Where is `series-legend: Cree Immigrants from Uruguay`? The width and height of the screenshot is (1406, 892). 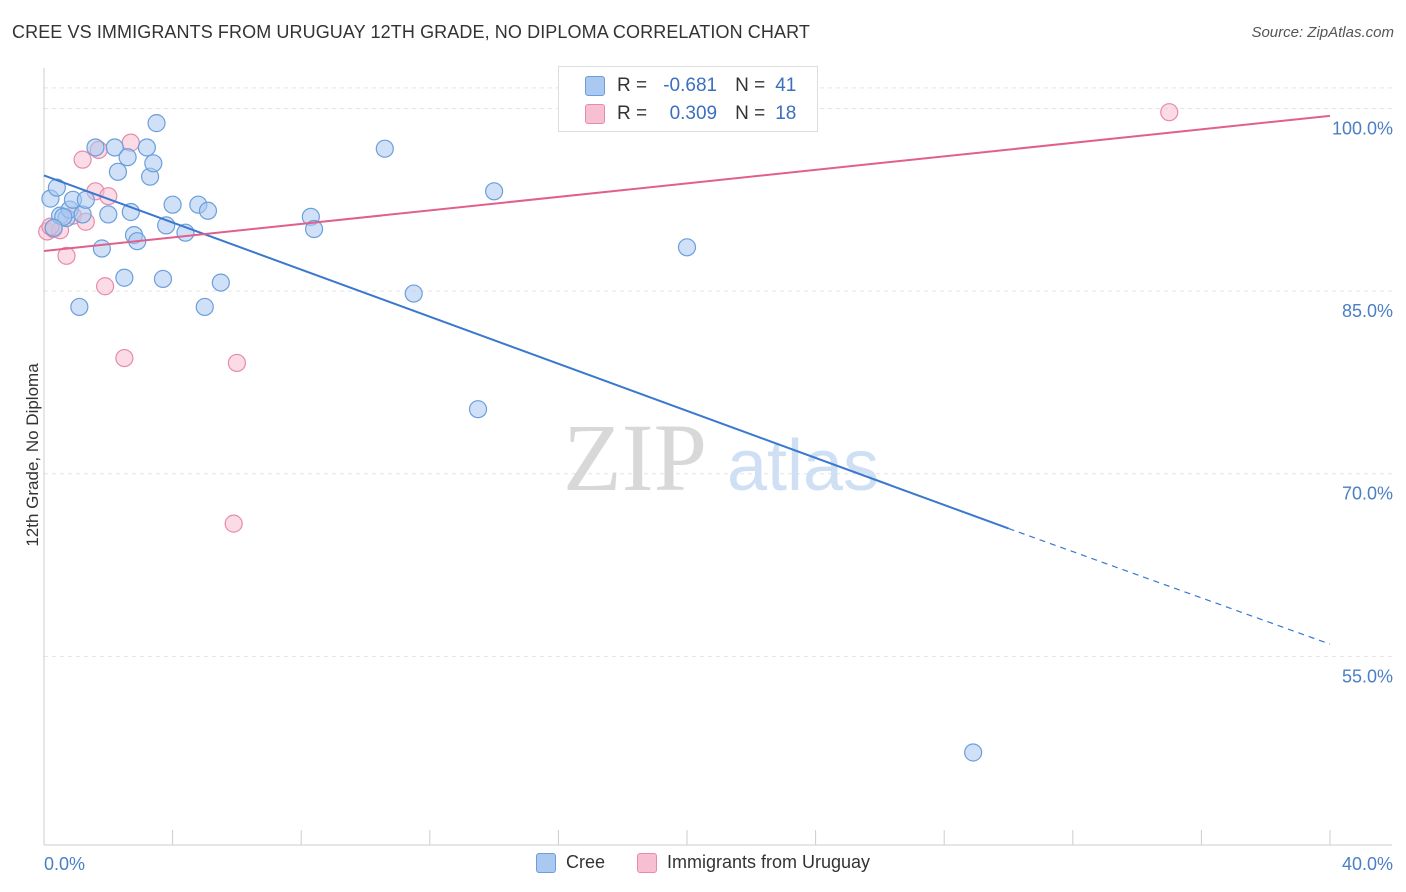
series-legend: Cree Immigrants from Uruguay is located at coordinates (703, 862).